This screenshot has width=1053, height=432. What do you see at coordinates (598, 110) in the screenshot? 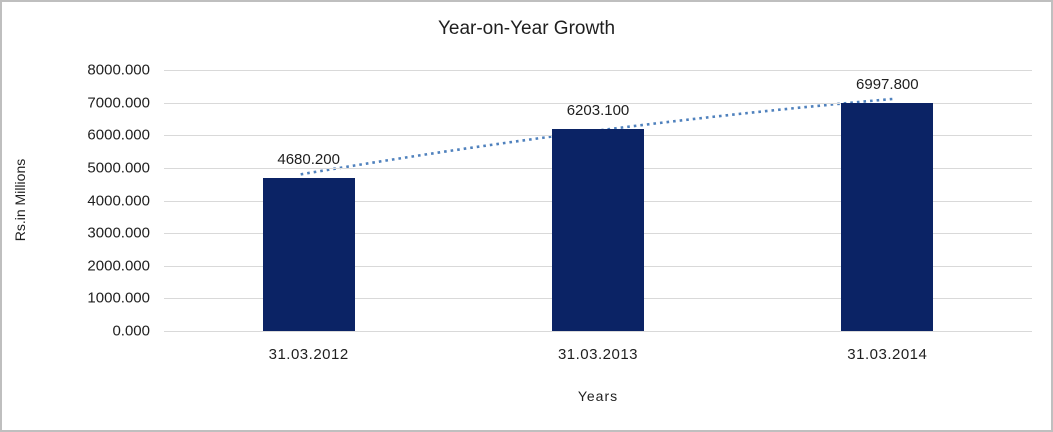
I see `bar-value-label: 6203.100` at bounding box center [598, 110].